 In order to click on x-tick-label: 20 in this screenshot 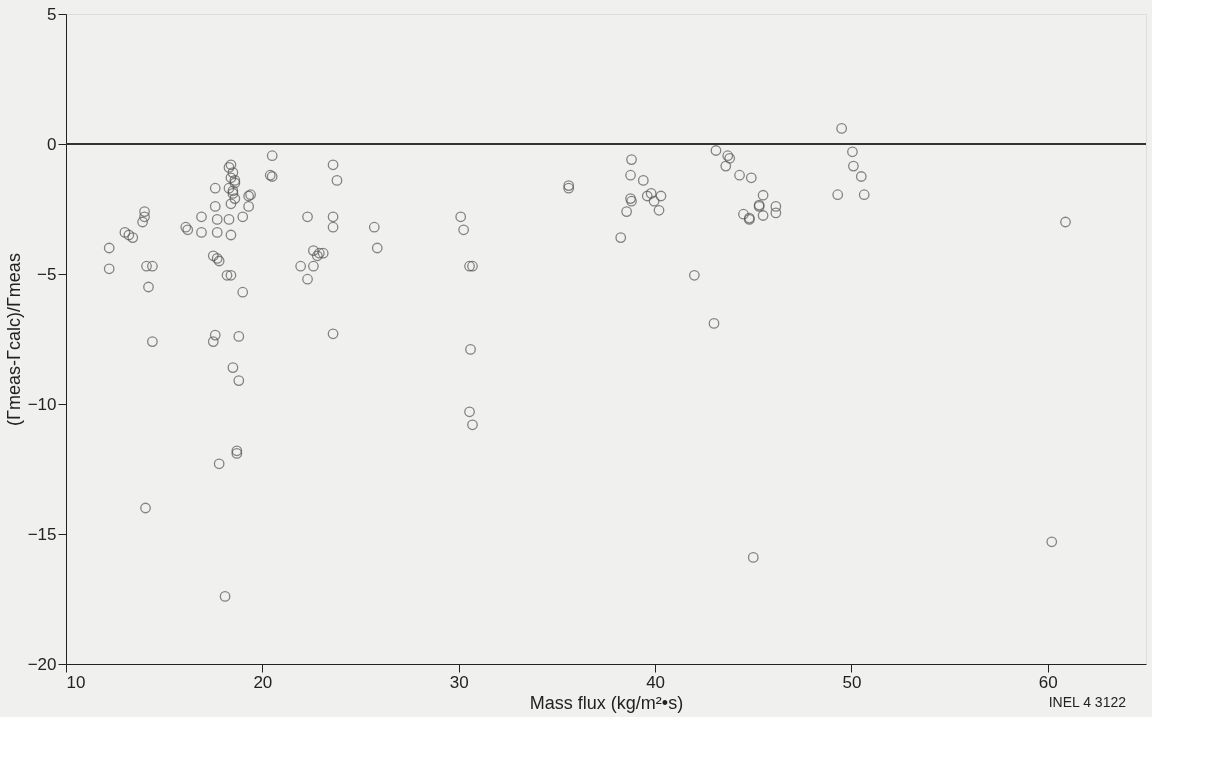, I will do `click(263, 682)`.